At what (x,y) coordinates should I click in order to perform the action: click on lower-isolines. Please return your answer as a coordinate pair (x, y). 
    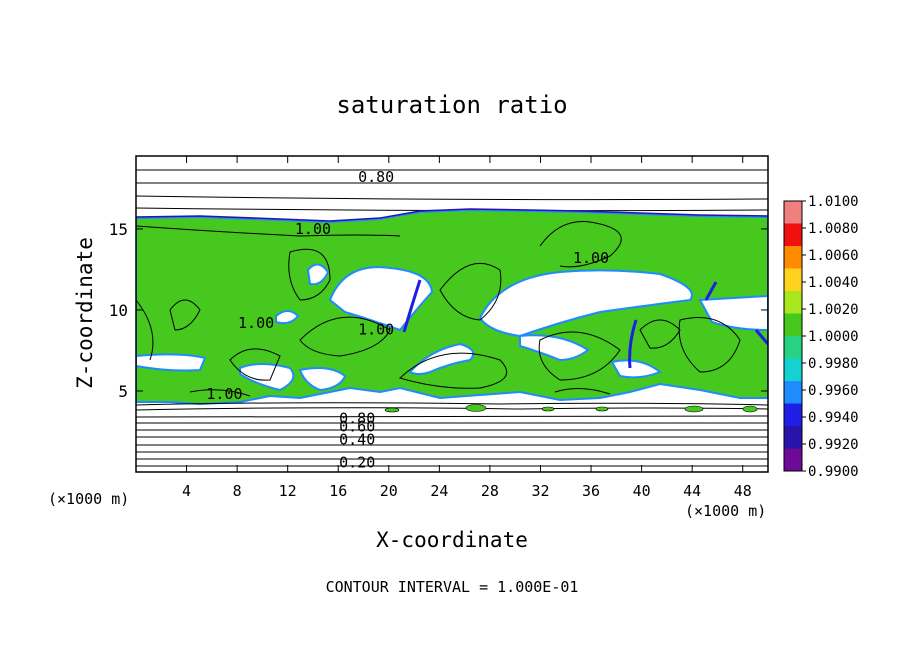
    Looking at the image, I should click on (452, 434).